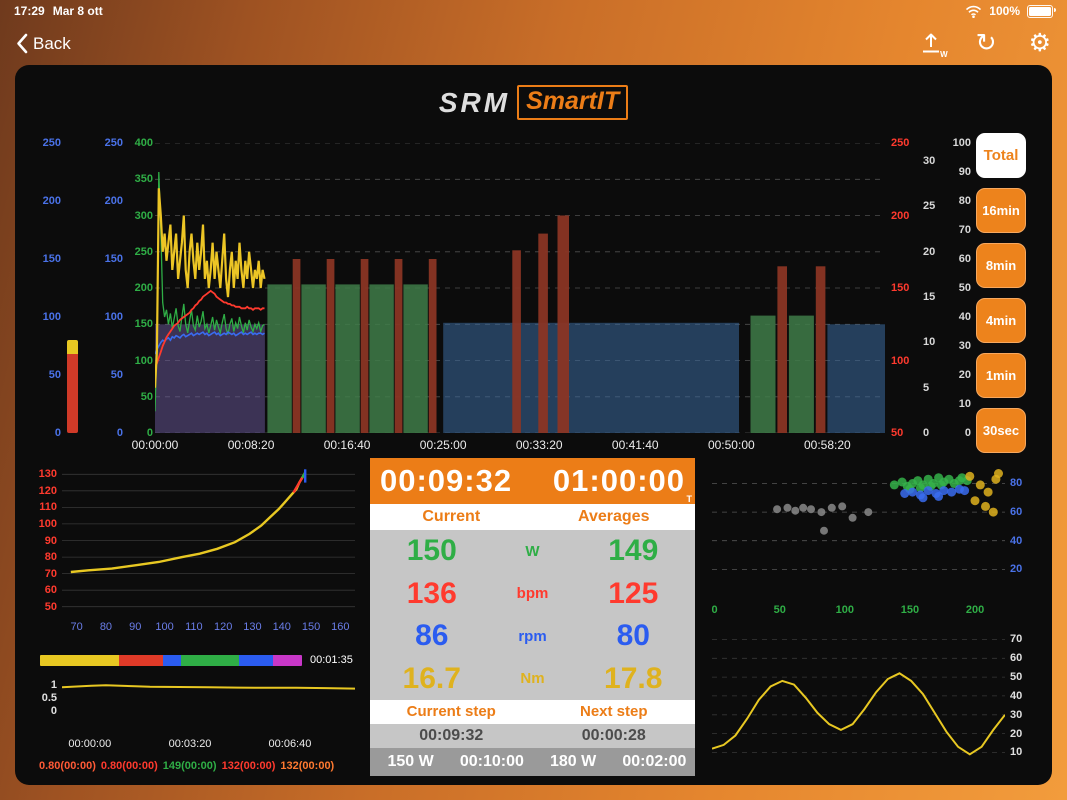 This screenshot has height=800, width=1067. I want to click on export-sub-label: W, so click(944, 54).